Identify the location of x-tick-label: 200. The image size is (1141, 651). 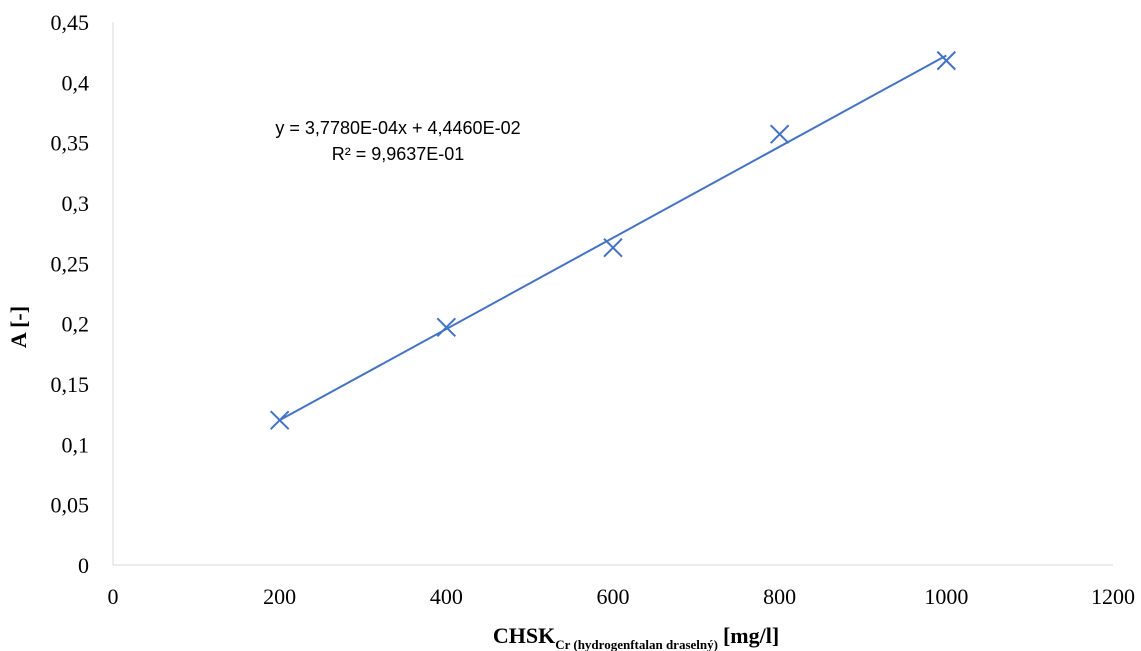
(279, 596).